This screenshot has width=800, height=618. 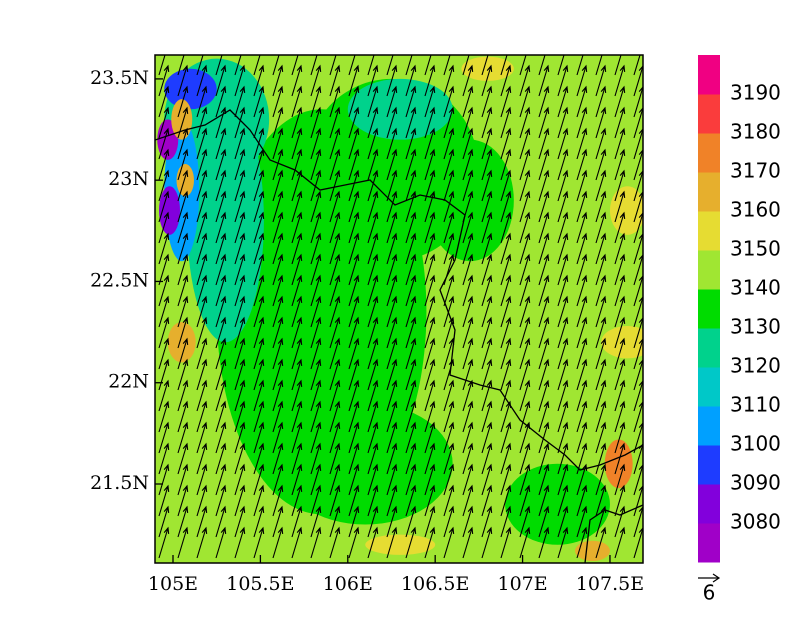 What do you see at coordinates (755, 522) in the screenshot?
I see `colorbar-label: 3080` at bounding box center [755, 522].